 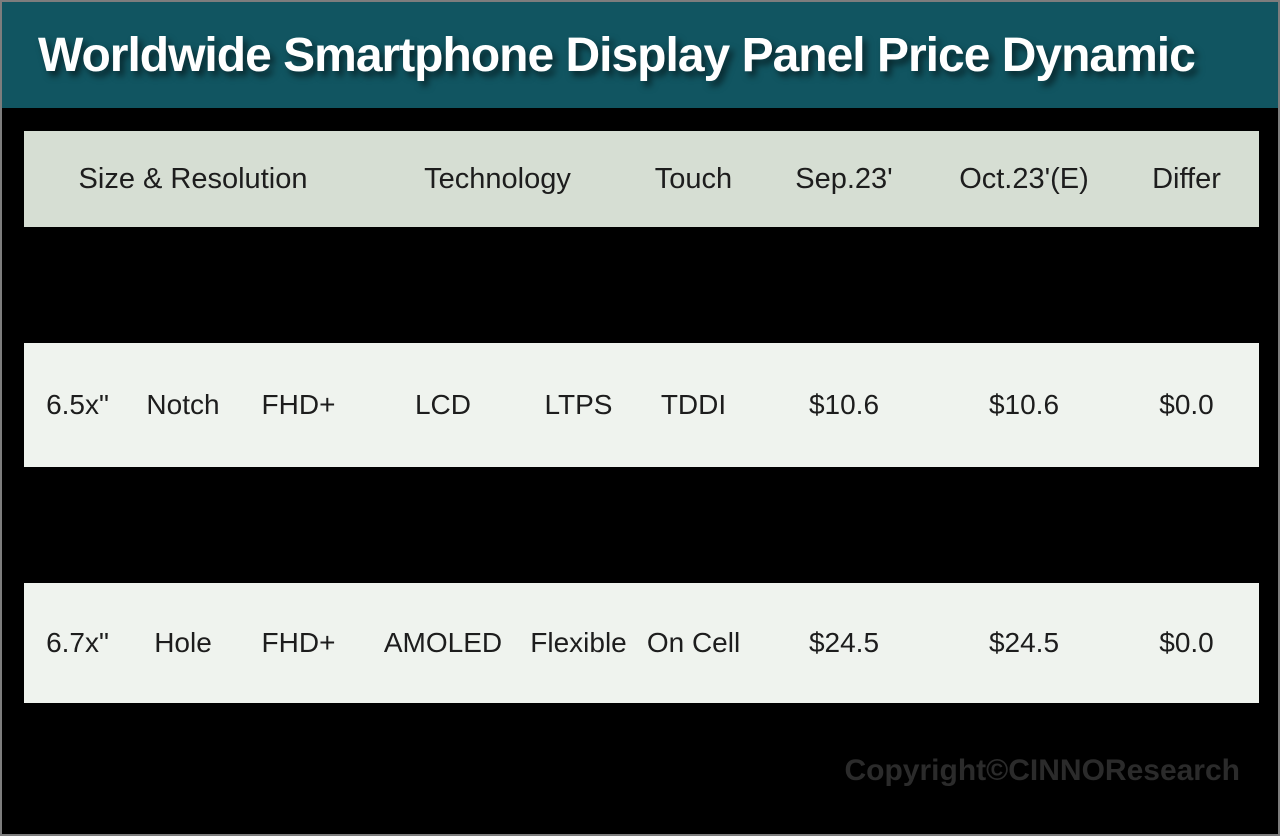 What do you see at coordinates (1024, 642) in the screenshot?
I see `cell-oct-price: $24.5` at bounding box center [1024, 642].